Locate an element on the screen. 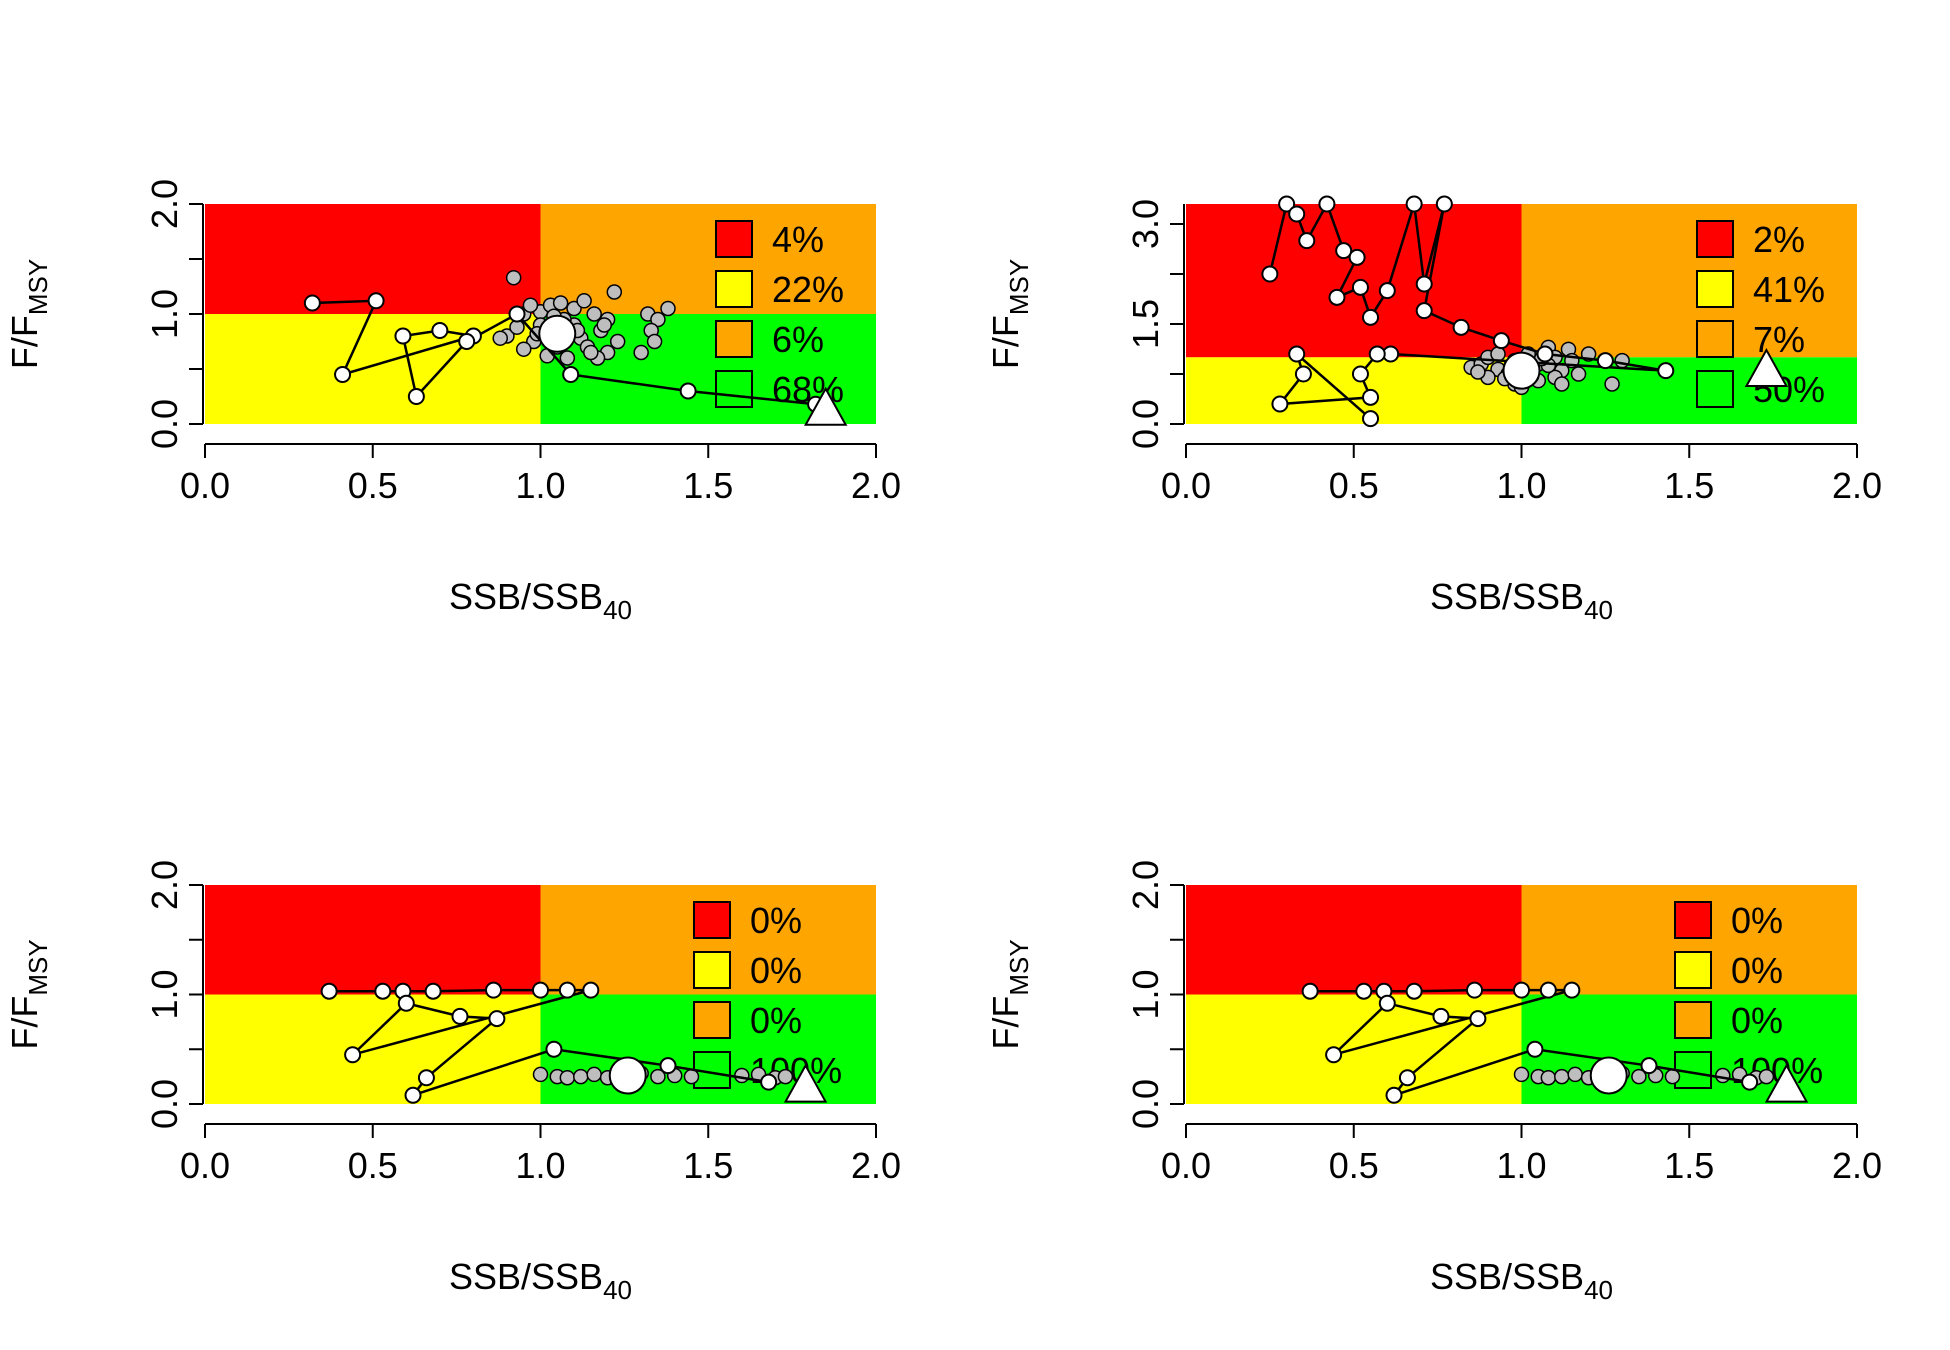 The height and width of the screenshot is (1350, 1950). legend-label-orange: 6% is located at coordinates (798, 339).